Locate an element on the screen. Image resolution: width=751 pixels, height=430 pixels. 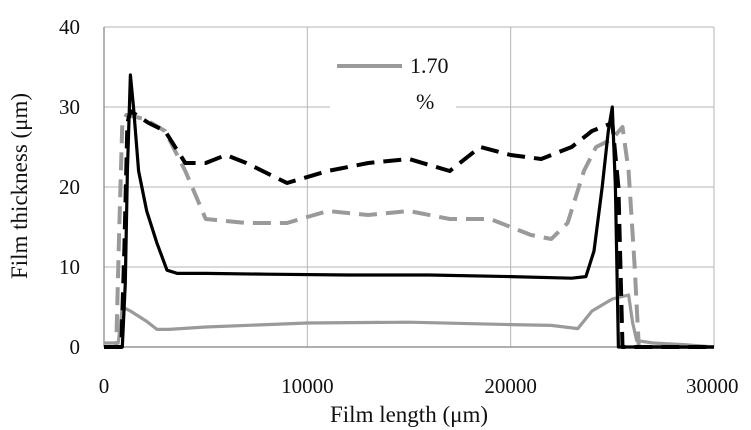
x-tick-label: 0 is located at coordinates (104, 386).